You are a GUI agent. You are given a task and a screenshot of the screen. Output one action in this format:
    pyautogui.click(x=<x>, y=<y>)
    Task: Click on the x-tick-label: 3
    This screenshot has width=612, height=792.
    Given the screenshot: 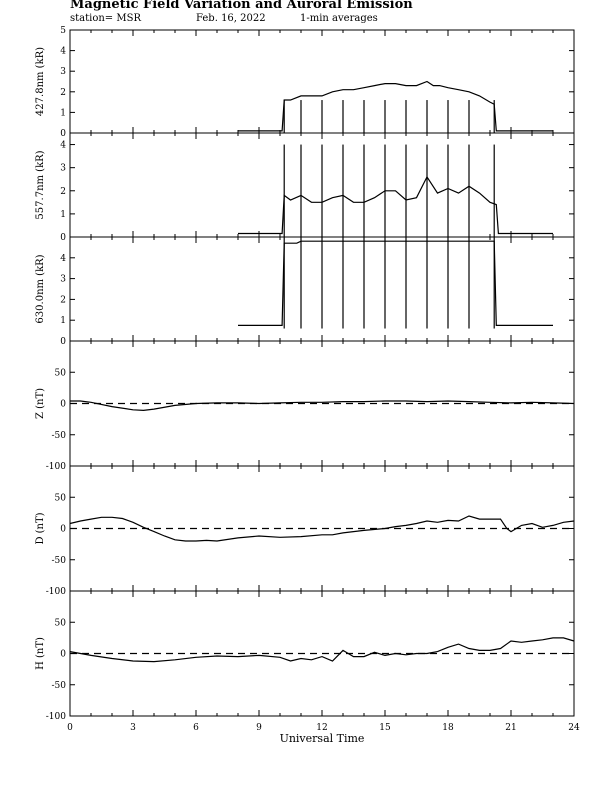 What is the action you would take?
    pyautogui.click(x=133, y=728)
    